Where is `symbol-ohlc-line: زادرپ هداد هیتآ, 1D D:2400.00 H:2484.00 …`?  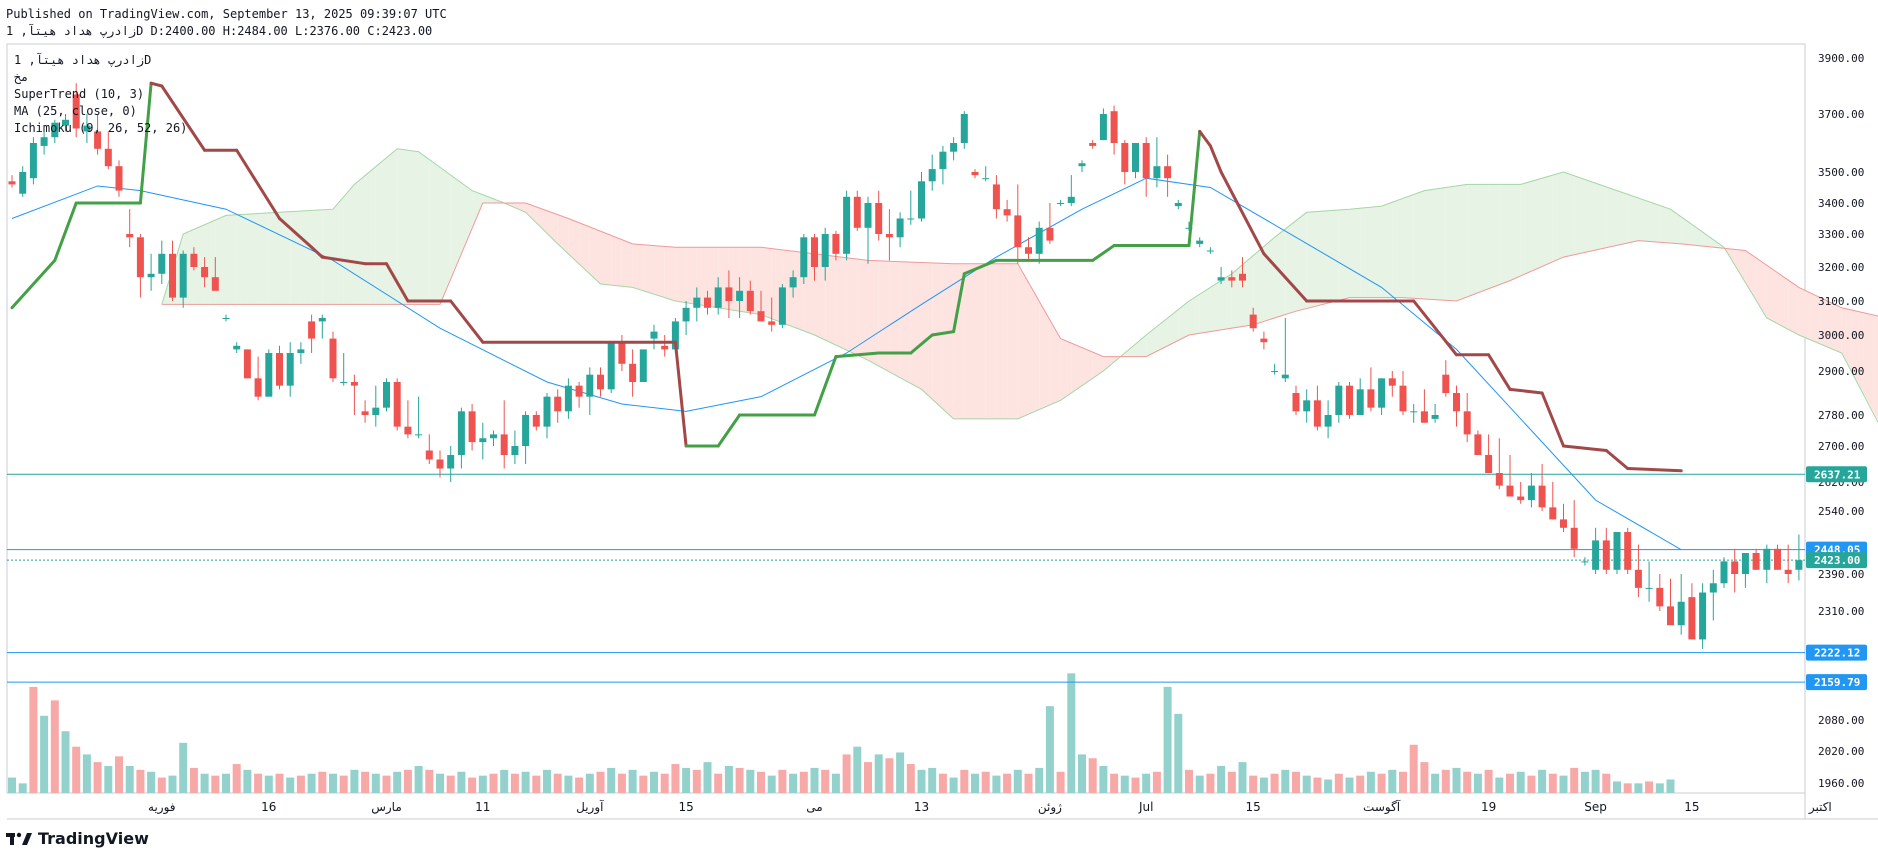 symbol-ohlc-line: زادرپ هداد هیتآ, 1D D:2400.00 H:2484.00 … is located at coordinates (219, 31).